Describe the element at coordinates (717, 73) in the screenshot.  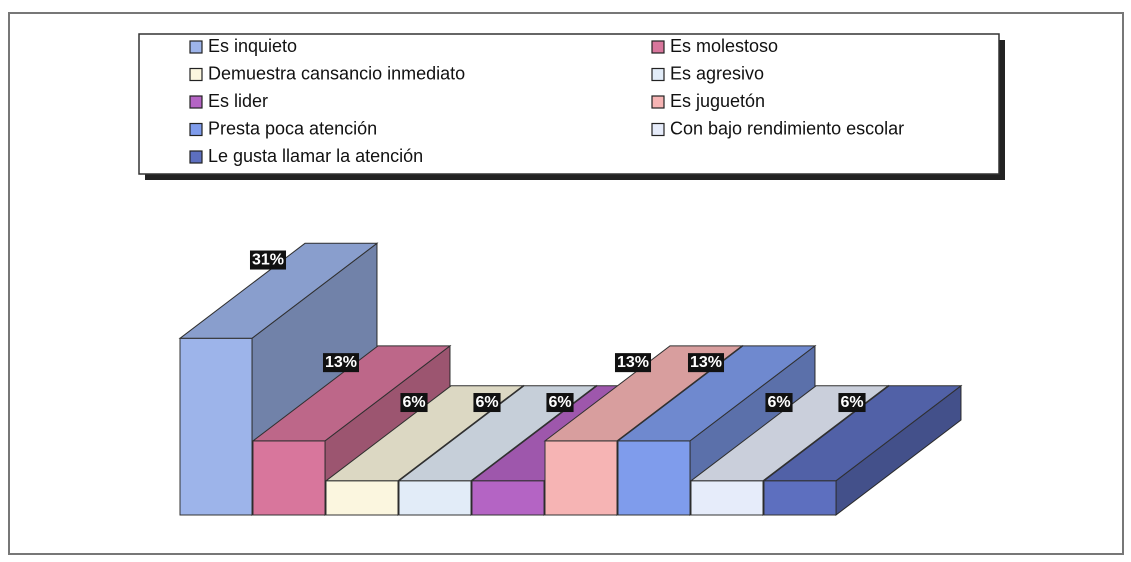
I see `legend-label: Es agresivo` at that location.